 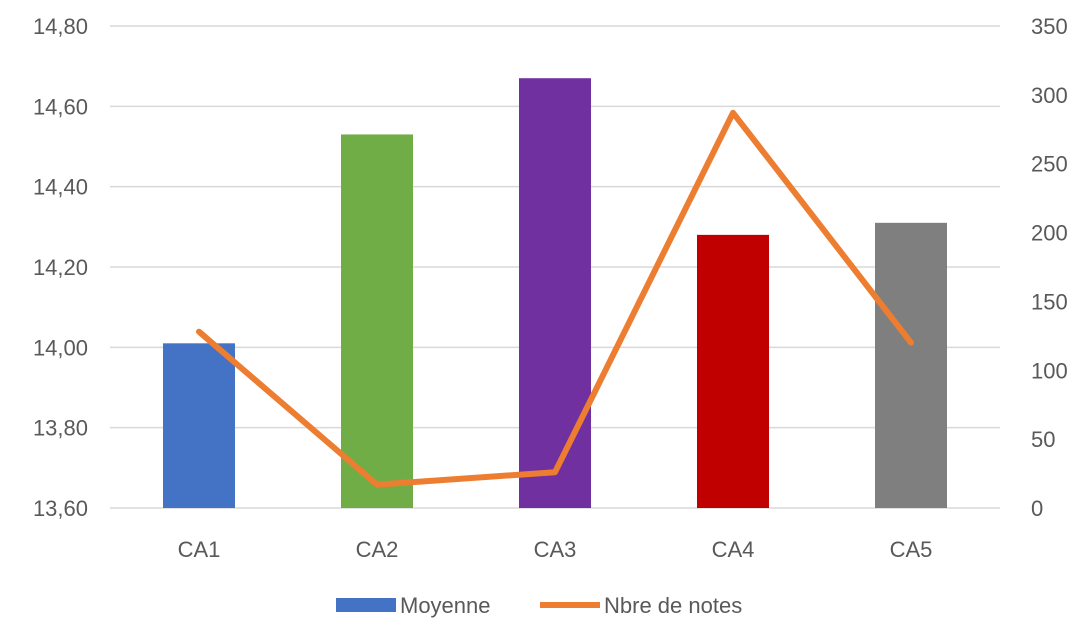 What do you see at coordinates (1049, 267) in the screenshot?
I see `right-axis: 0 50 100 150 200 250 300 350` at bounding box center [1049, 267].